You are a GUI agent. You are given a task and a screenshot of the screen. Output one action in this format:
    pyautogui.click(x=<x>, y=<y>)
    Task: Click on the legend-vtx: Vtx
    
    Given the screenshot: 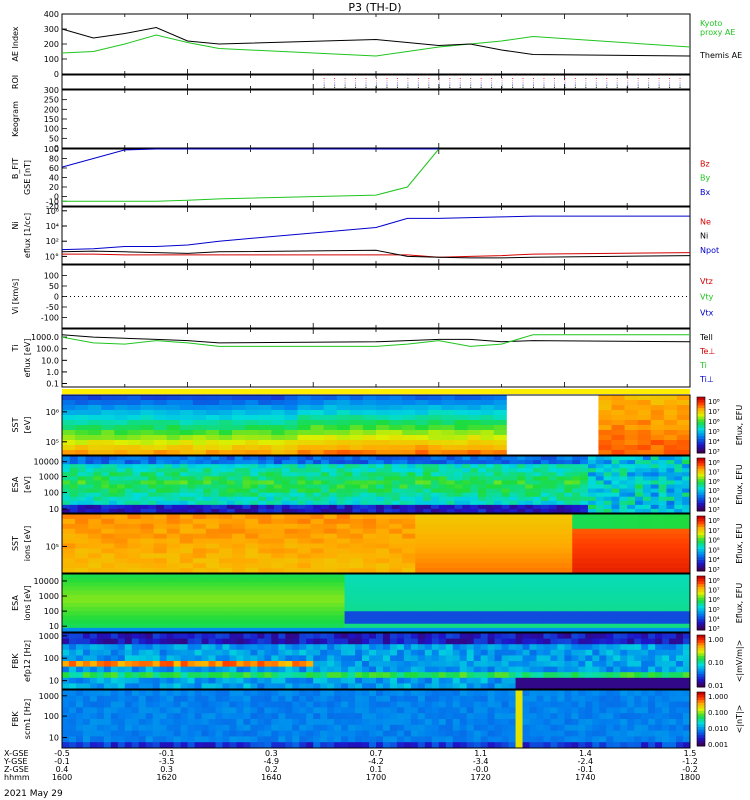 What is the action you would take?
    pyautogui.click(x=707, y=312)
    